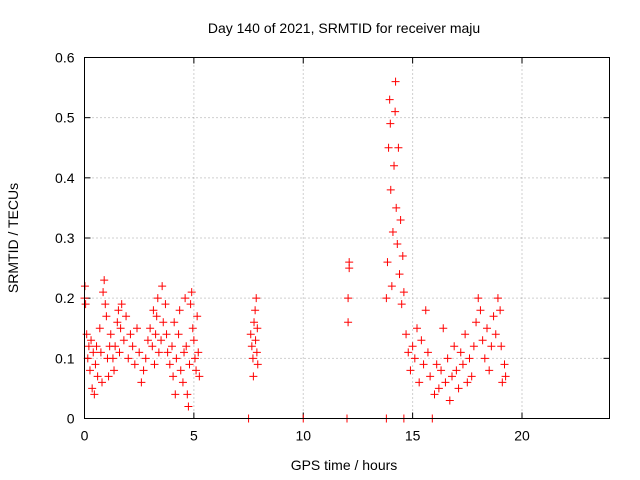  What do you see at coordinates (65, 118) in the screenshot?
I see `y-tick-label: 0.5` at bounding box center [65, 118].